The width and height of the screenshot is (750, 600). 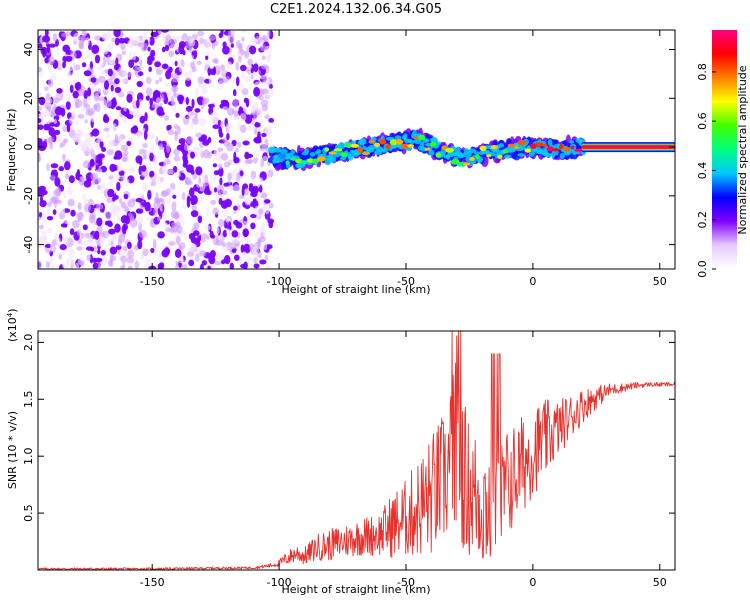 What do you see at coordinates (28, 98) in the screenshot?
I see `y-tick-label: 20` at bounding box center [28, 98].